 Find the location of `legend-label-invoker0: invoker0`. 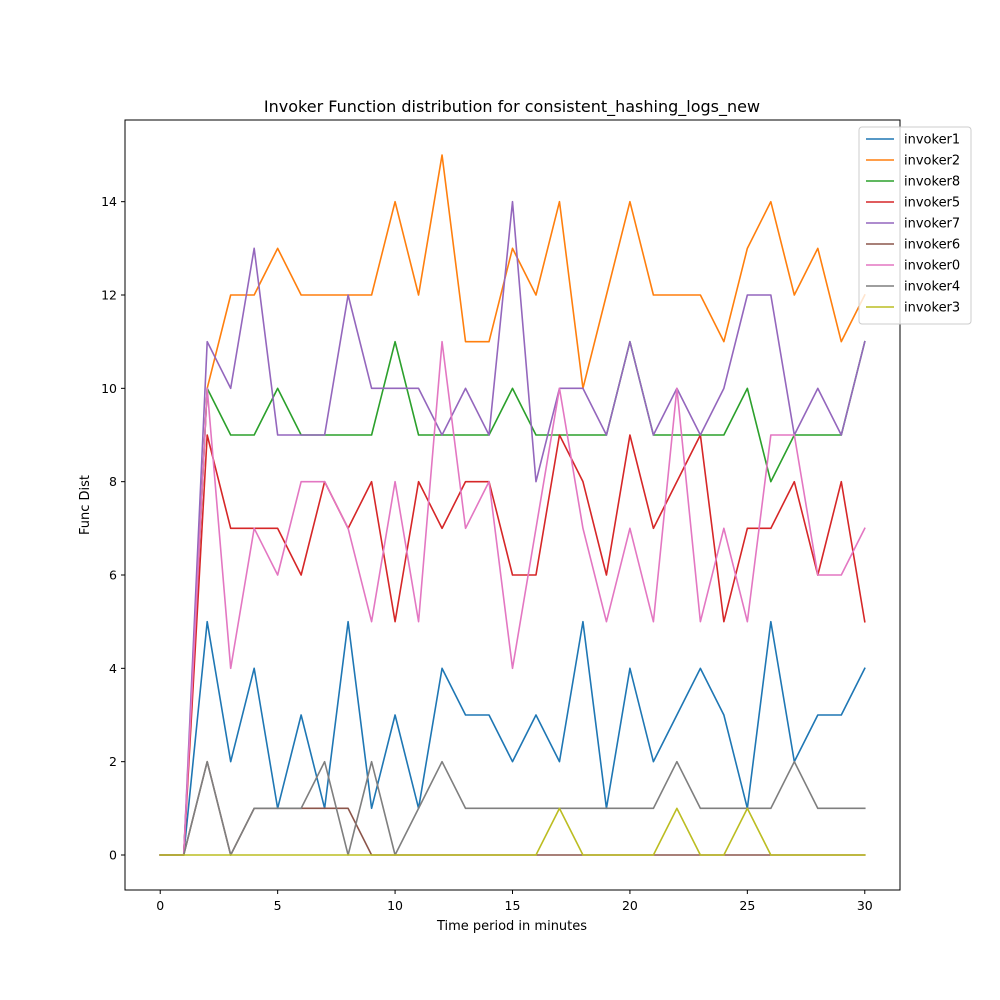

legend-label-invoker0: invoker0 is located at coordinates (932, 266).